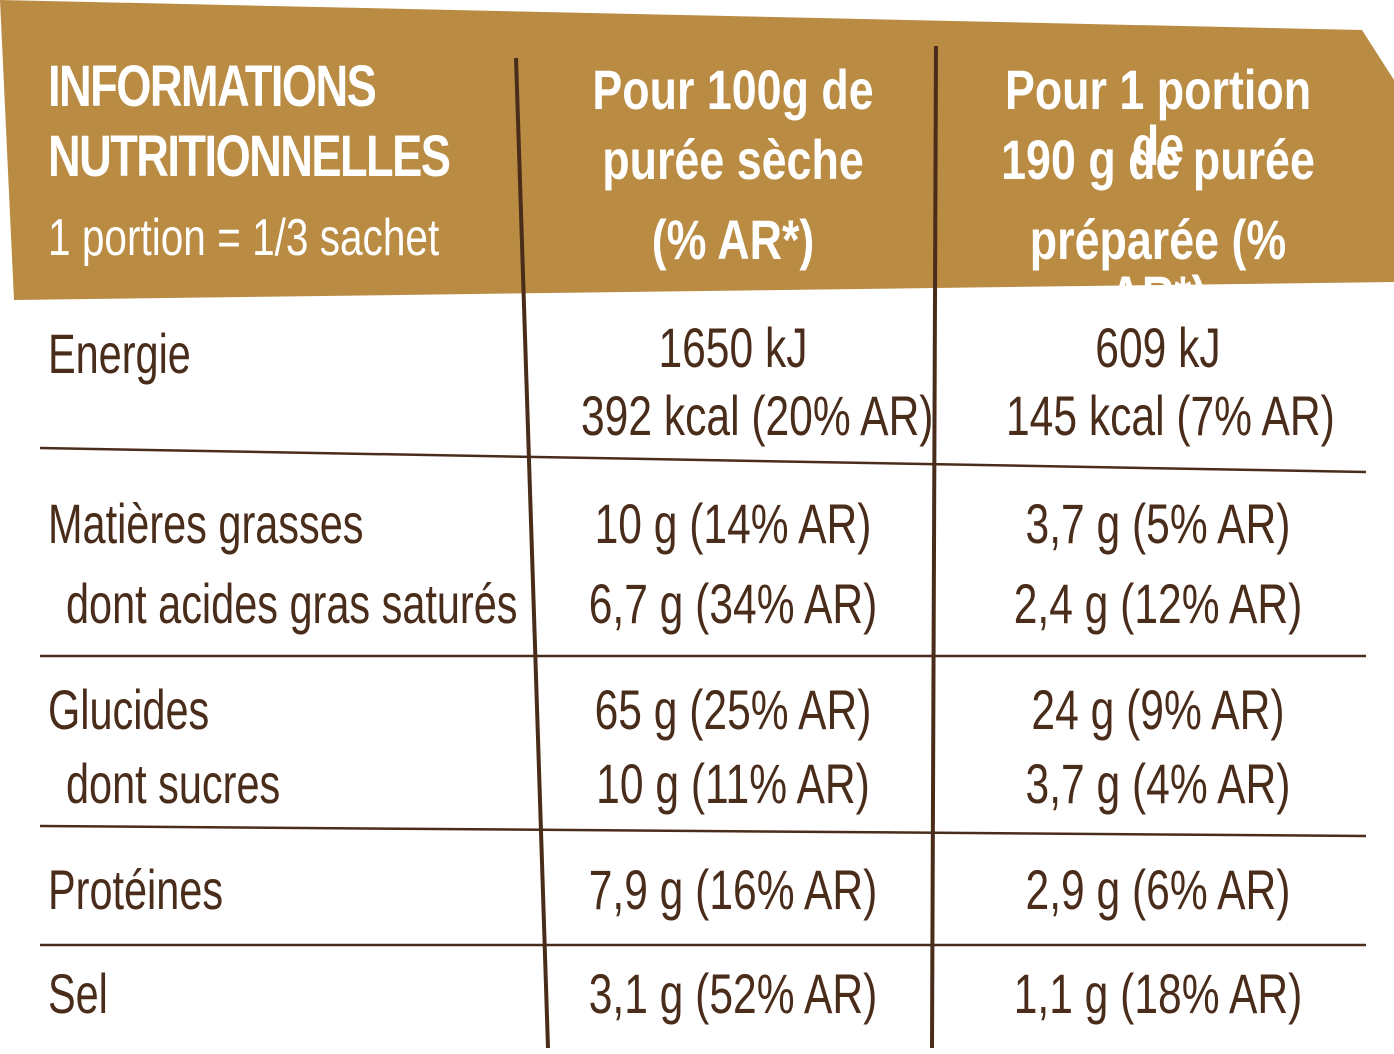 This screenshot has width=1394, height=1054. I want to click on column-header-portion-line2: 190 g de purée, so click(1158, 159).